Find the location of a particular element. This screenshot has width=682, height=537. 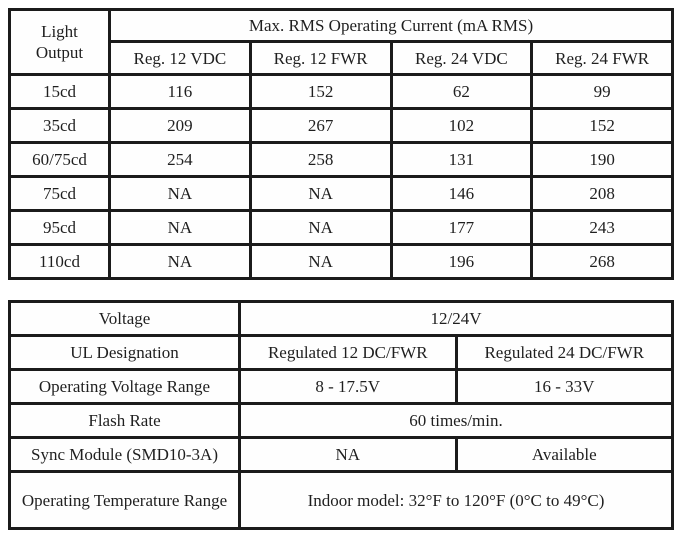

value-cell: 146 is located at coordinates (461, 194).